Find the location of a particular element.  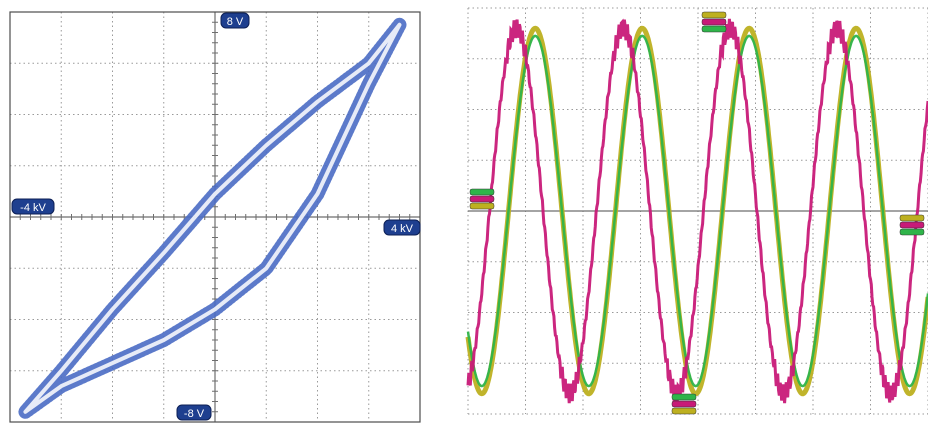

svg-text: 4 kV is located at coordinates (402, 229).